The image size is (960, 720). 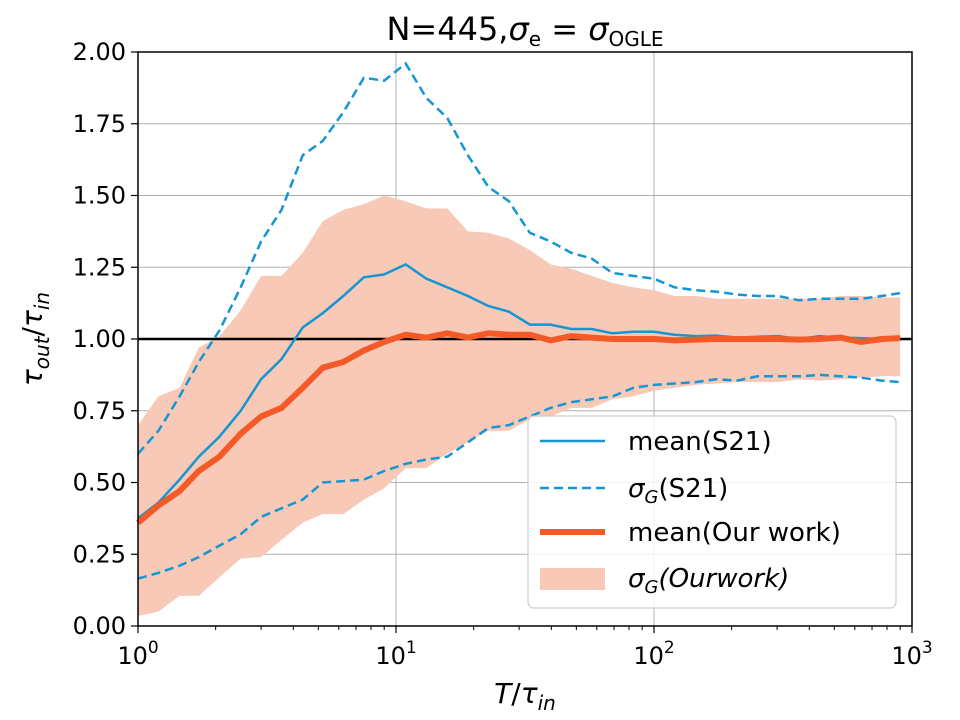 What do you see at coordinates (653, 654) in the screenshot?
I see `x-tick-label: 10²` at bounding box center [653, 654].